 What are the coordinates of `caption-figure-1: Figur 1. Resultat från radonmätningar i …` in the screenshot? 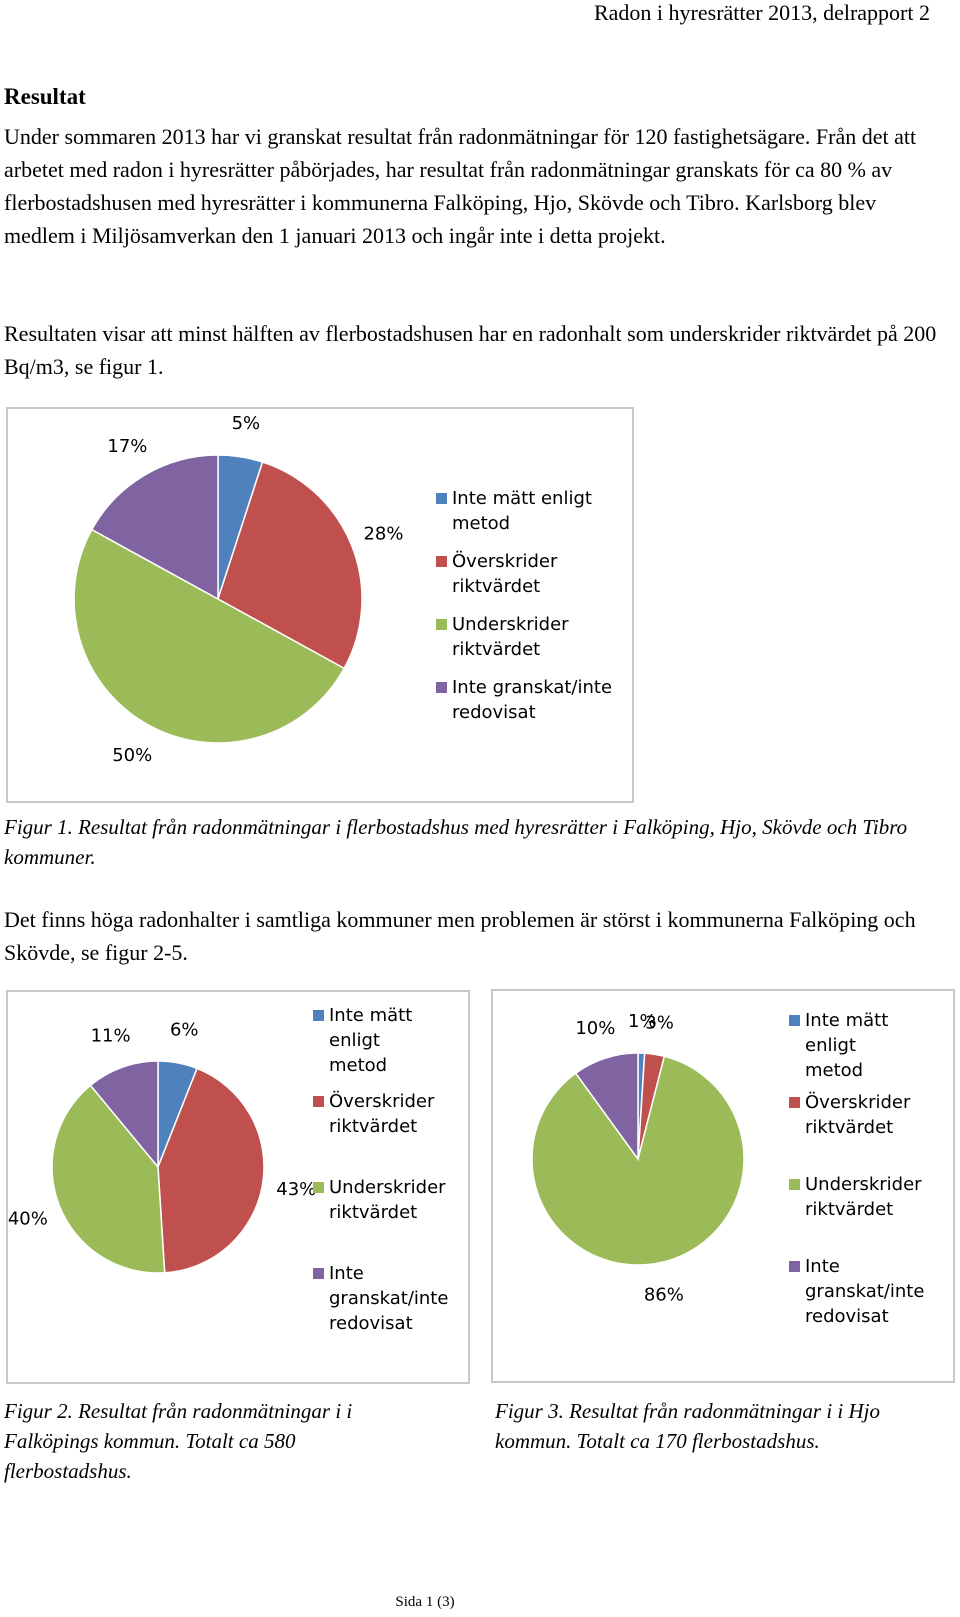 It's located at (456, 842).